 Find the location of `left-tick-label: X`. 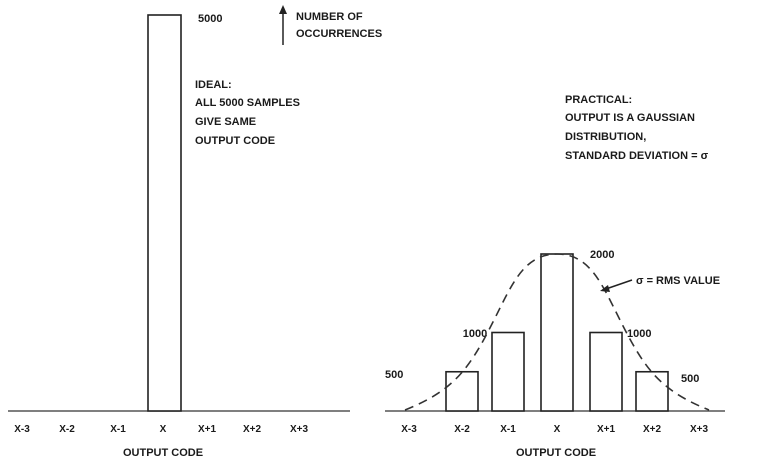

left-tick-label: X is located at coordinates (163, 429).